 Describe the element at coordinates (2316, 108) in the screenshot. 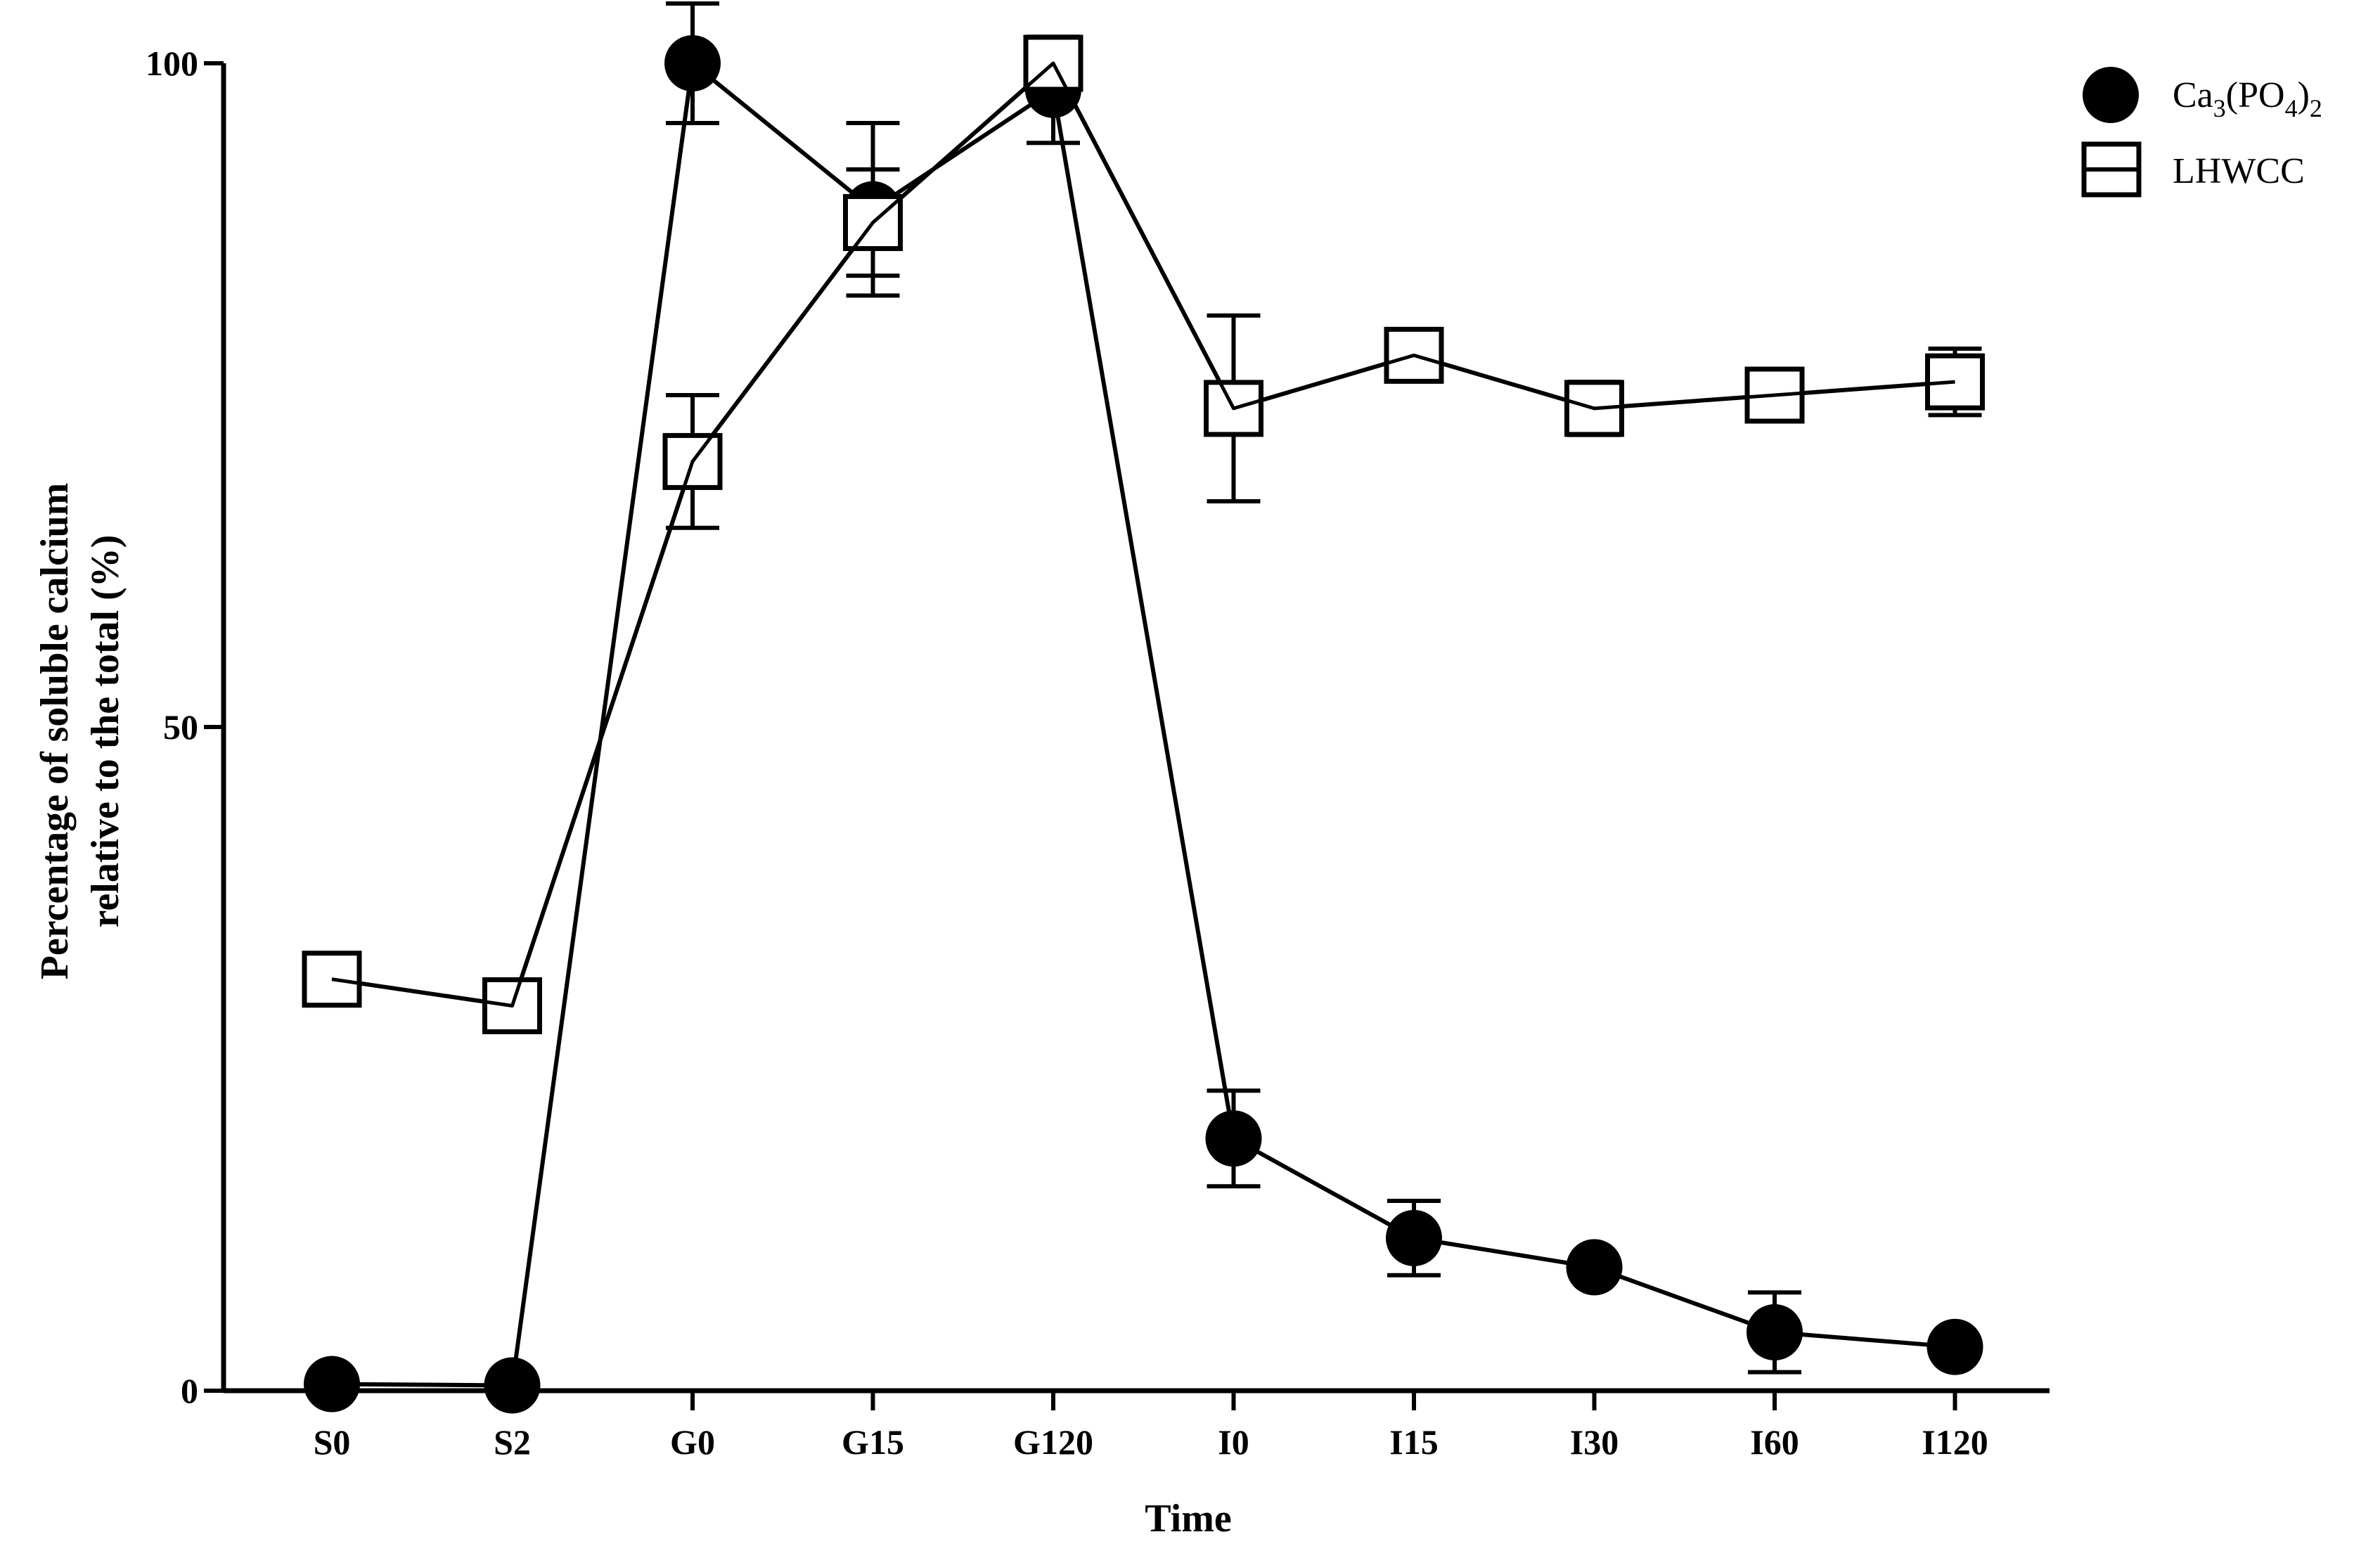

I see `legend-sub-2: 2` at that location.